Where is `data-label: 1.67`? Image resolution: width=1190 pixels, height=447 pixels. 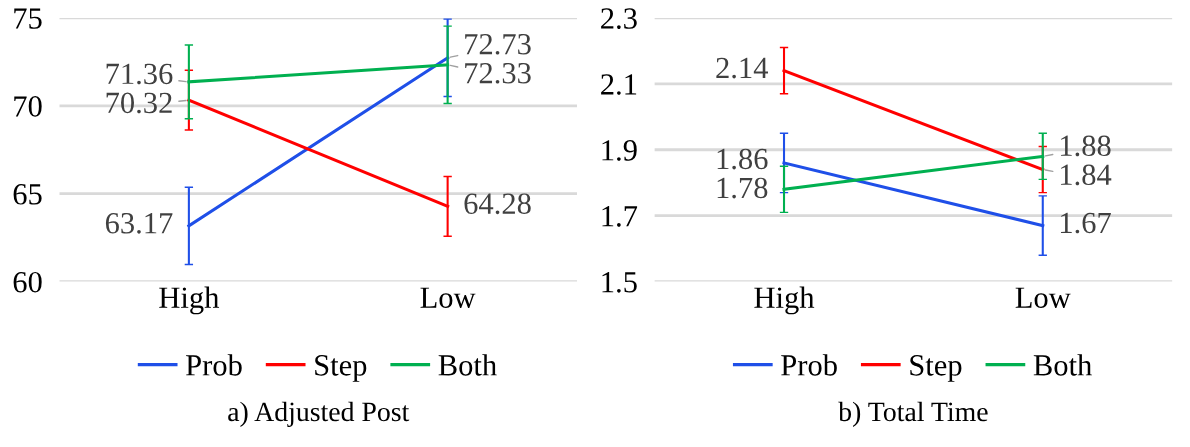
data-label: 1.67 is located at coordinates (1085, 223).